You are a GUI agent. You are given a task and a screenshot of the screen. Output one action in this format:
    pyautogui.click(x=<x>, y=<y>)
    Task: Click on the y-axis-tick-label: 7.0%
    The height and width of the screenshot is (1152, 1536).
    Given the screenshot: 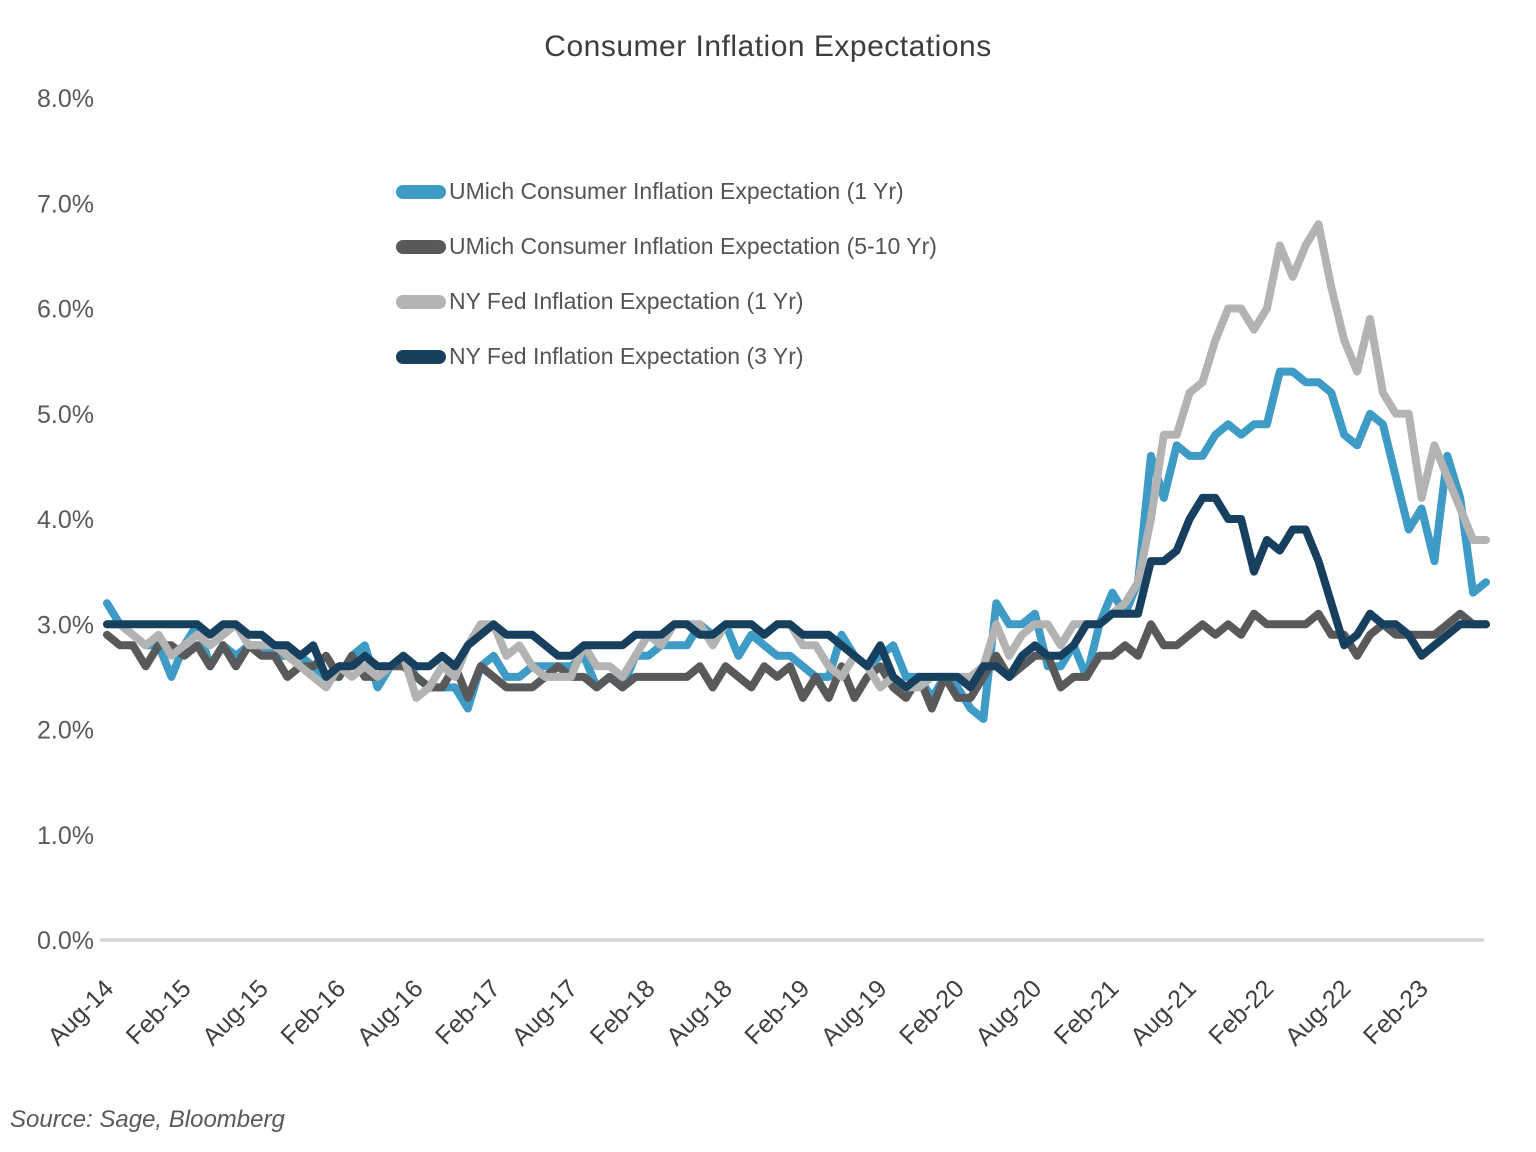 What is the action you would take?
    pyautogui.click(x=65, y=204)
    